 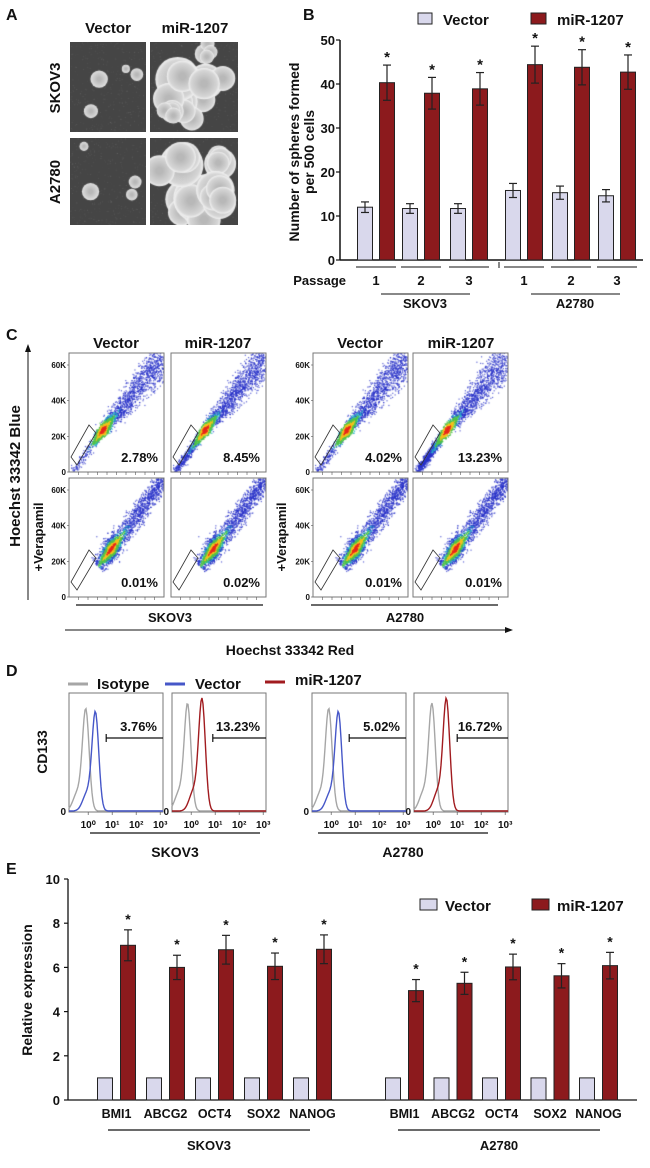 I want to click on panel-d-percent: 13.23%, so click(x=238, y=726).